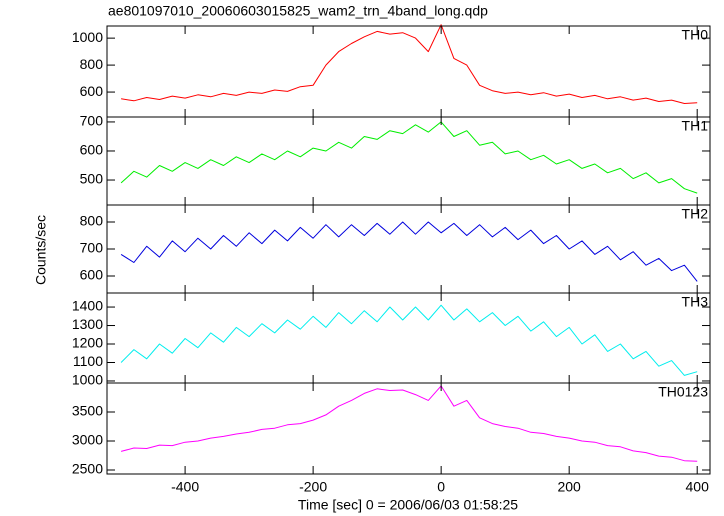  Describe the element at coordinates (92, 179) in the screenshot. I see `y-tick-label: 500` at that location.